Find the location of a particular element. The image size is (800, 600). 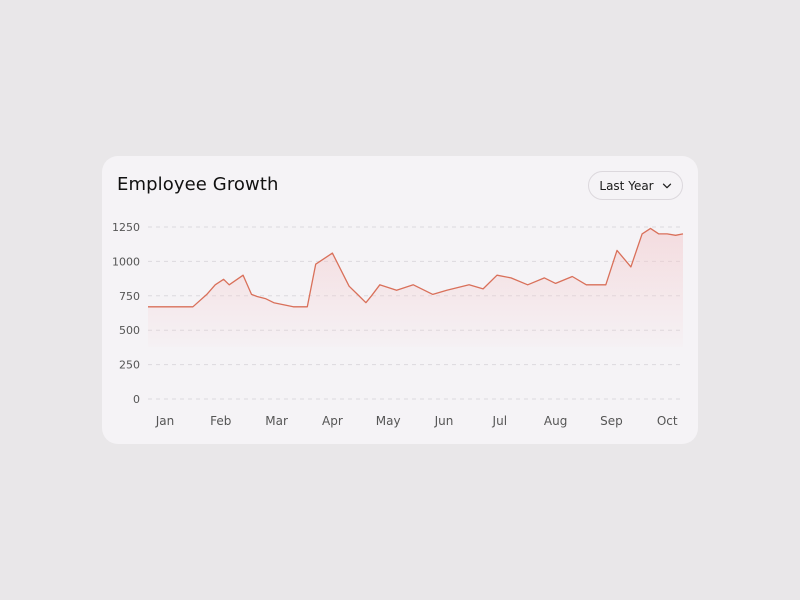

y-tick-label: 500 is located at coordinates (129, 330).